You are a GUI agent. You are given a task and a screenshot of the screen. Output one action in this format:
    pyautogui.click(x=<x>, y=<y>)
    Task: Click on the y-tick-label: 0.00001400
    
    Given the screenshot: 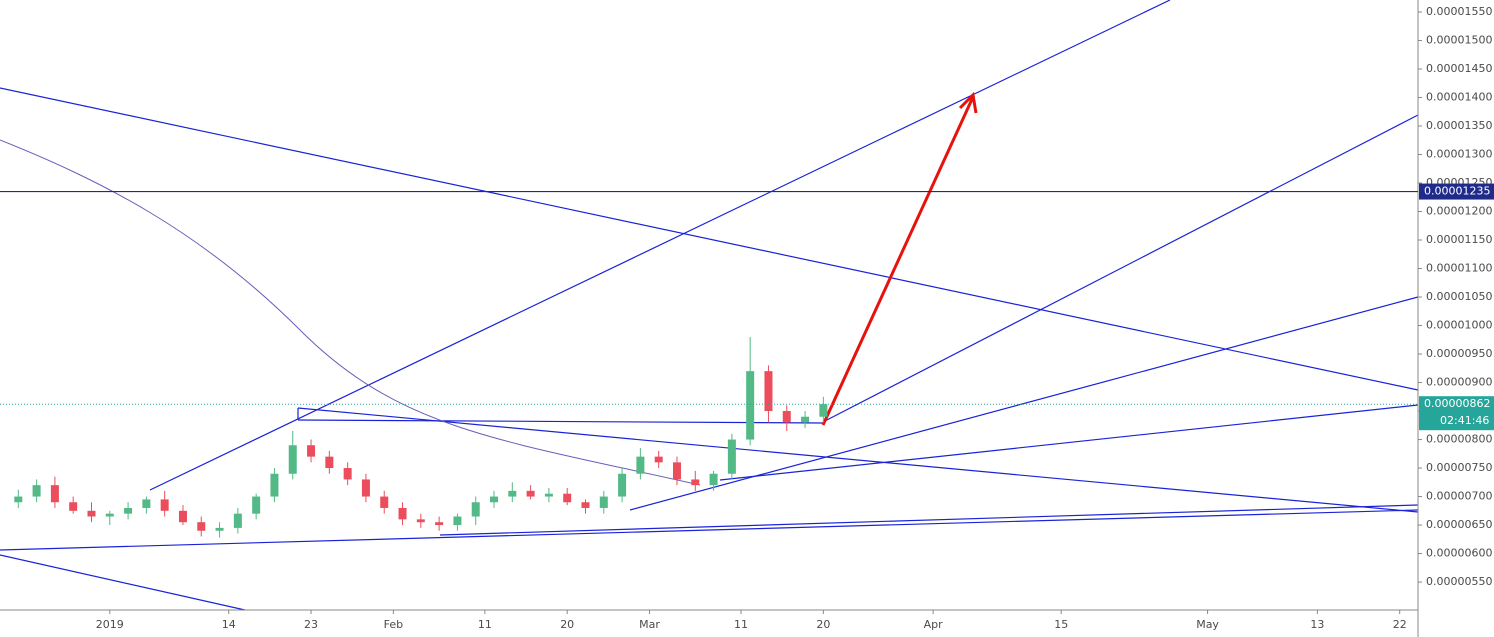 What is the action you would take?
    pyautogui.click(x=1459, y=96)
    